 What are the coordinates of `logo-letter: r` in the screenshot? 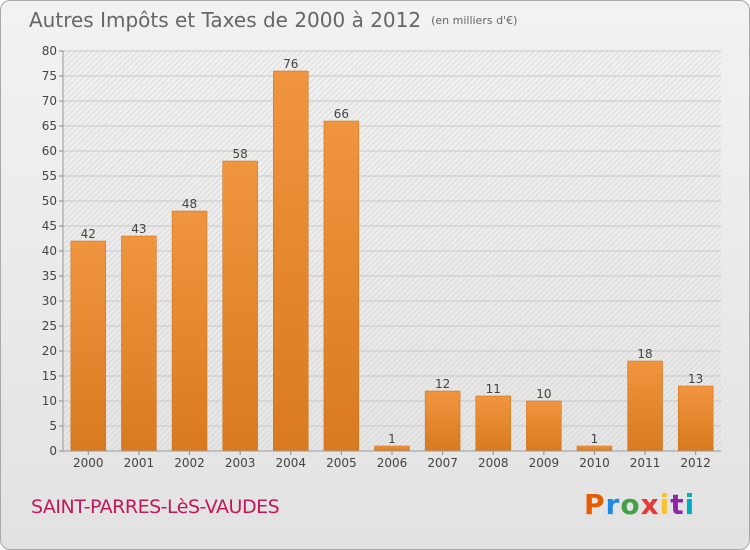 It's located at (613, 504).